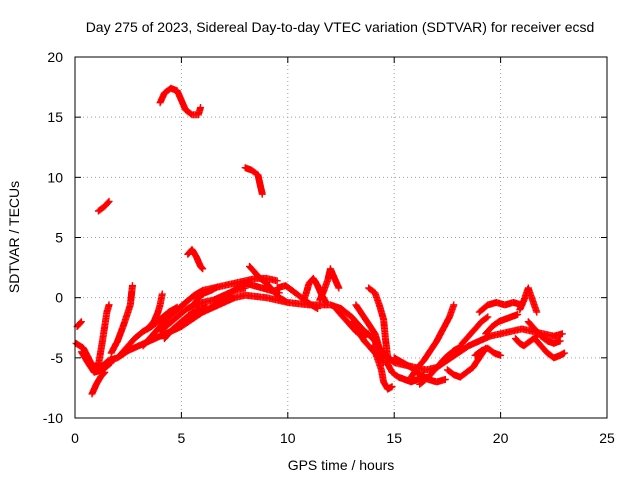 This screenshot has height=480, width=640. Describe the element at coordinates (607, 438) in the screenshot. I see `x-tick-label: 25` at that location.